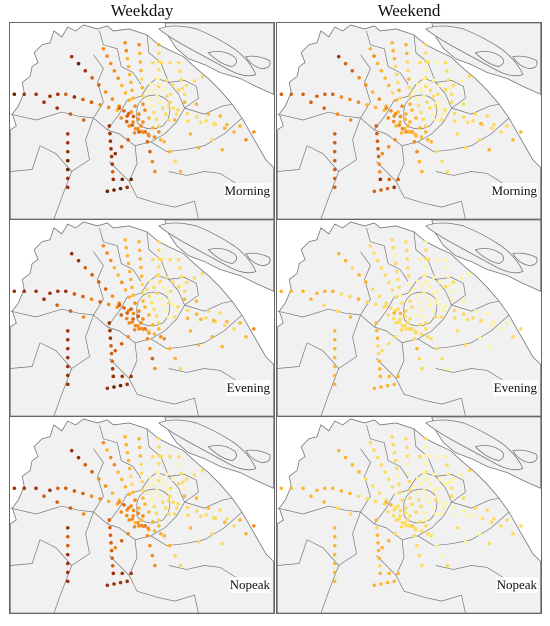 This screenshot has height=626, width=550. I want to click on column-title-weekday: Weekday, so click(142, 10).